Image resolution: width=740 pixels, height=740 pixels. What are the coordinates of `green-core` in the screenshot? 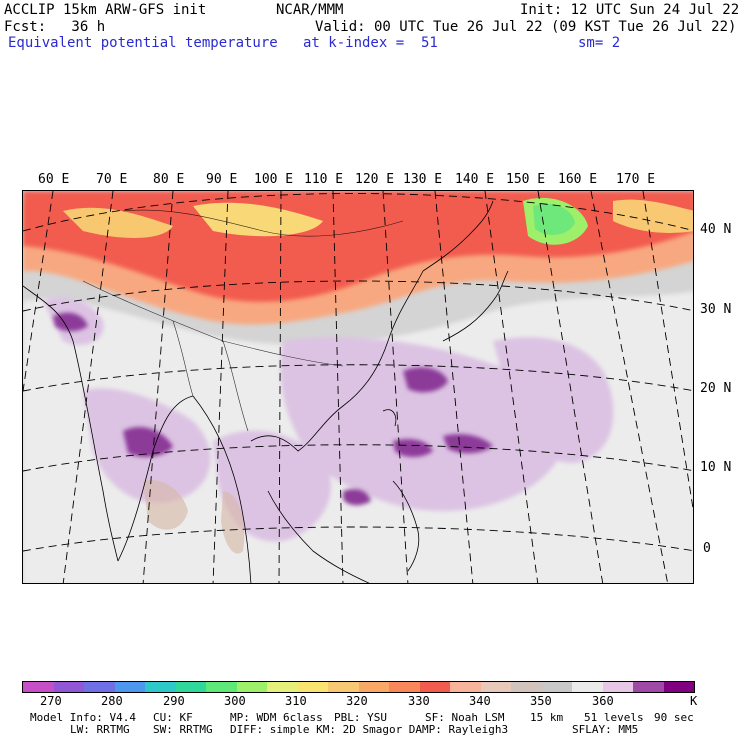 It's located at (554, 219).